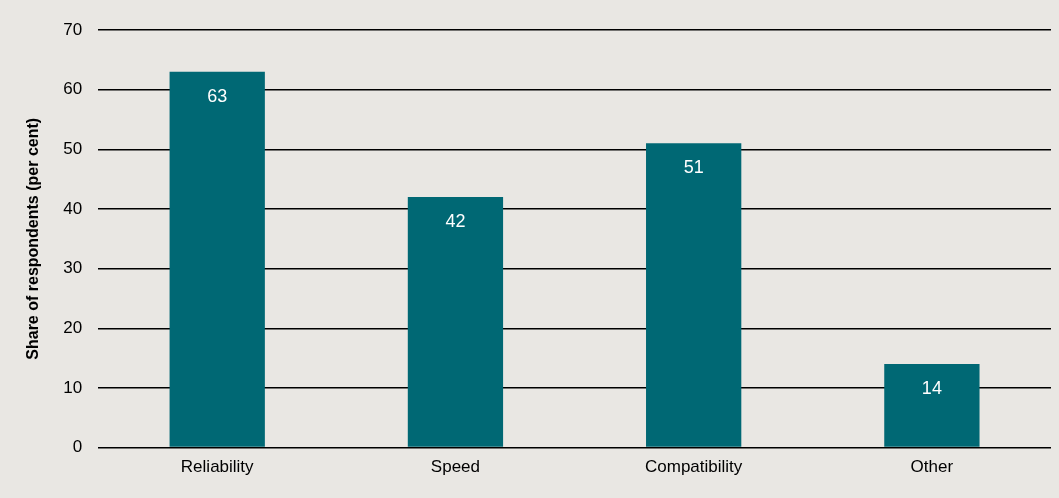  Describe the element at coordinates (73, 387) in the screenshot. I see `y-tick-label: 10` at that location.